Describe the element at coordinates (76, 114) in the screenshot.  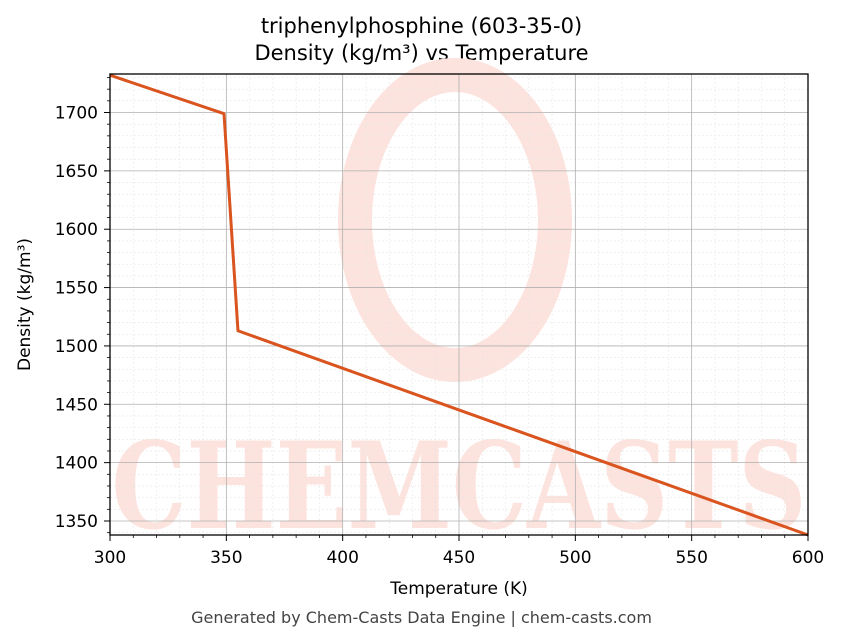
I see `y-tick-label: 1700` at that location.